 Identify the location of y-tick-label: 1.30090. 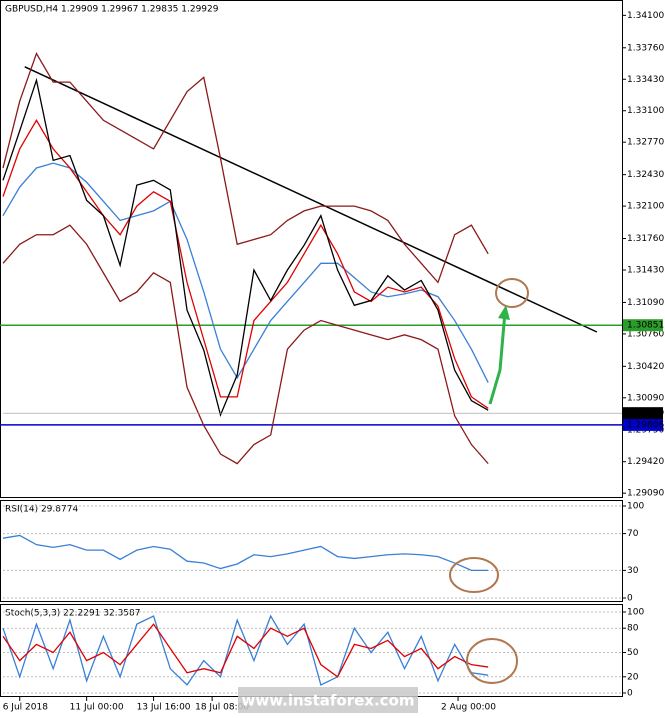
(645, 398).